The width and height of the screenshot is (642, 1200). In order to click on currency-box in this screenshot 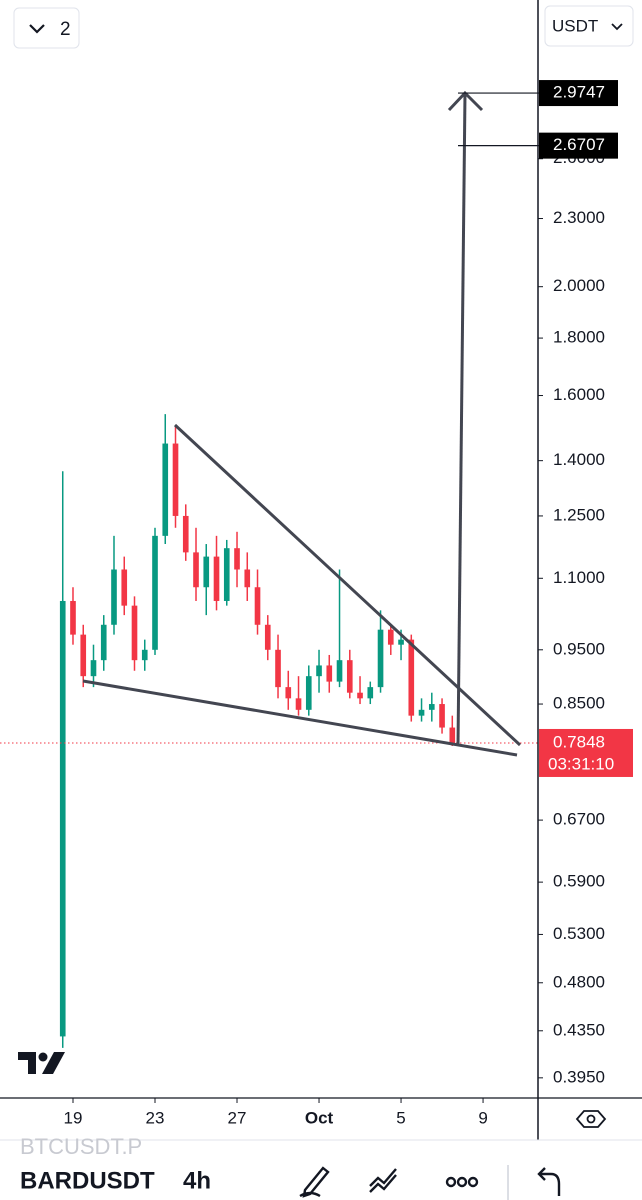, I will do `click(589, 26)`.